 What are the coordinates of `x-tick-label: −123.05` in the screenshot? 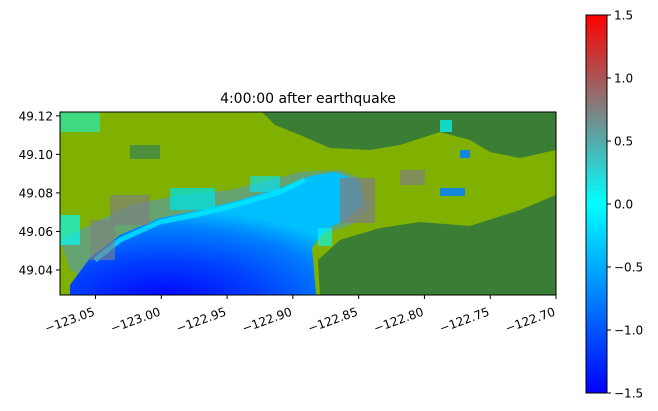 It's located at (70, 320).